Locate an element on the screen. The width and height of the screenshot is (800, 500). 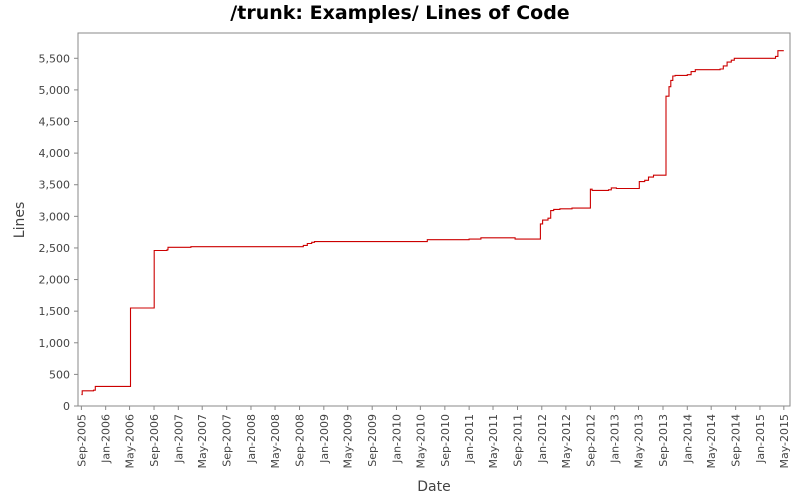
x-tick-label: Sep-2007 is located at coordinates (227, 440).